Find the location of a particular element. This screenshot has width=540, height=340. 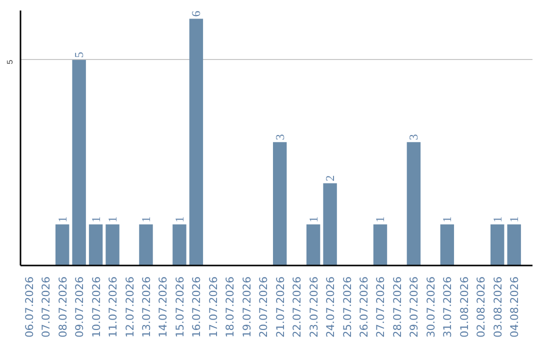

x-tick-label: 08.07.2026 is located at coordinates (63, 307).